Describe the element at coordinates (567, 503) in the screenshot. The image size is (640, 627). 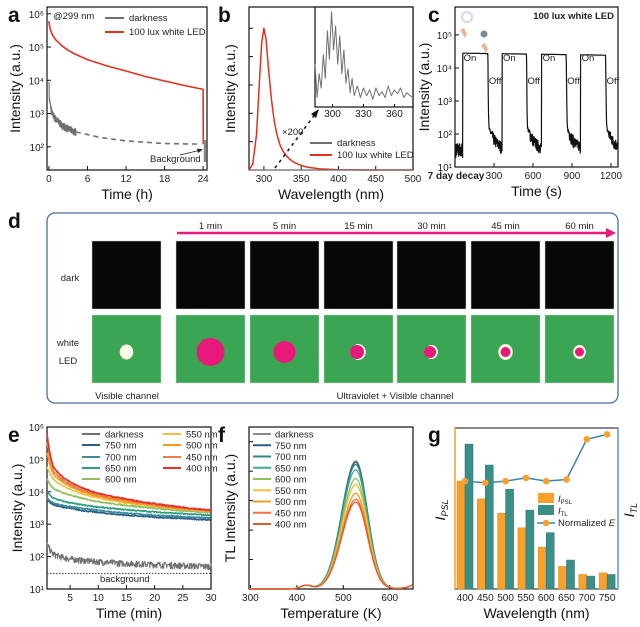
I see `legend-label-sub: PSL` at that location.